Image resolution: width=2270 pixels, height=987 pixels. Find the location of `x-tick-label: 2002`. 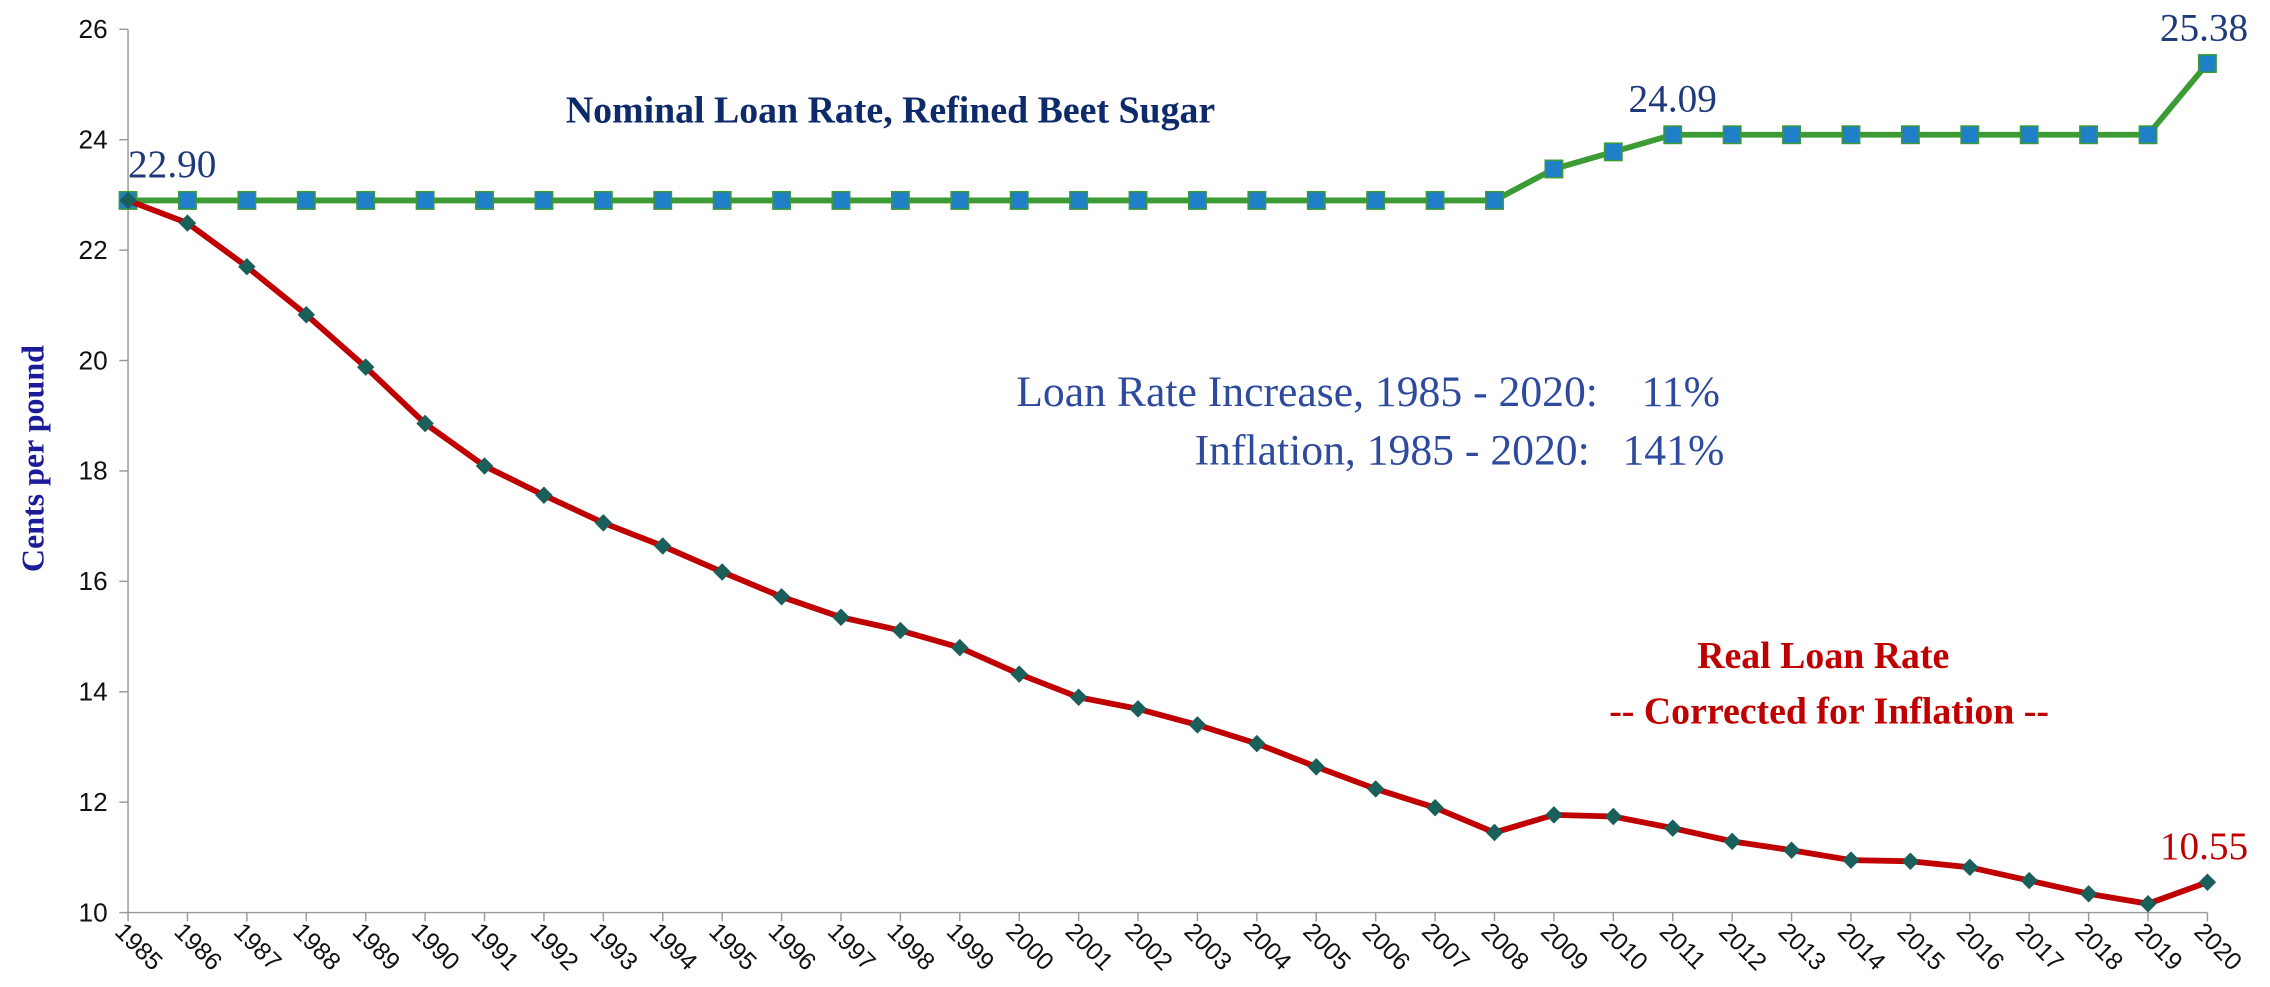

x-tick-label: 2002 is located at coordinates (1148, 947).